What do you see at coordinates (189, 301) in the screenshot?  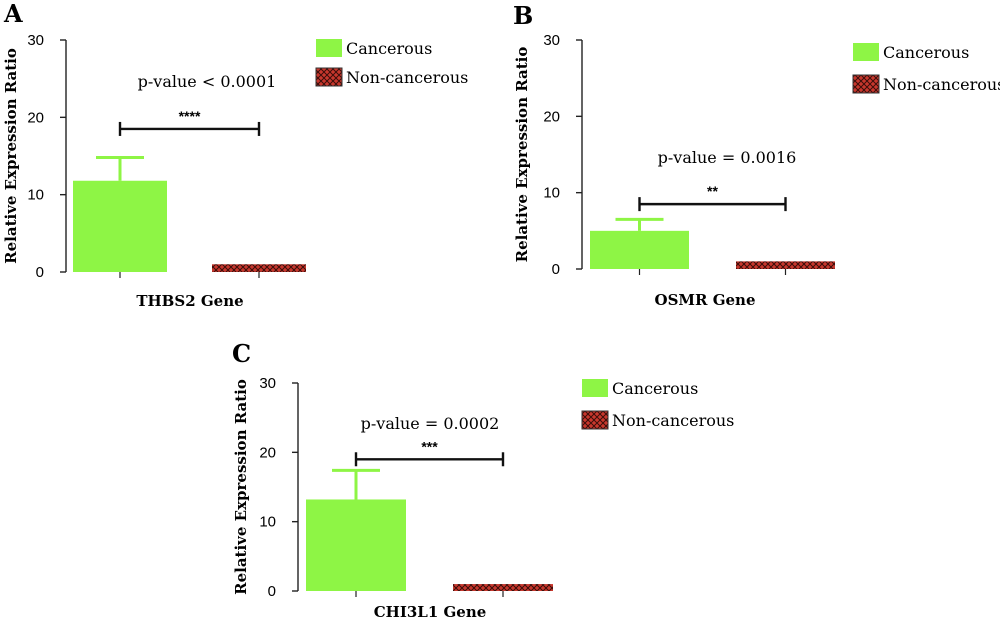 I see `x-axis-label: THBS2 Gene` at bounding box center [189, 301].